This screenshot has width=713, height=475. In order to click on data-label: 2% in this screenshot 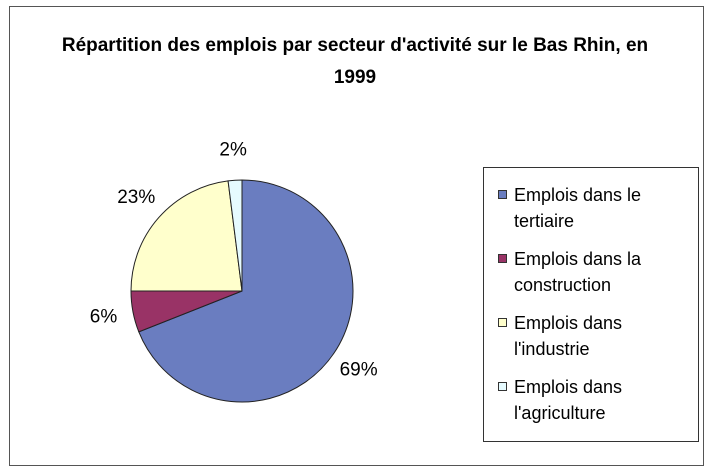, I will do `click(233, 149)`.